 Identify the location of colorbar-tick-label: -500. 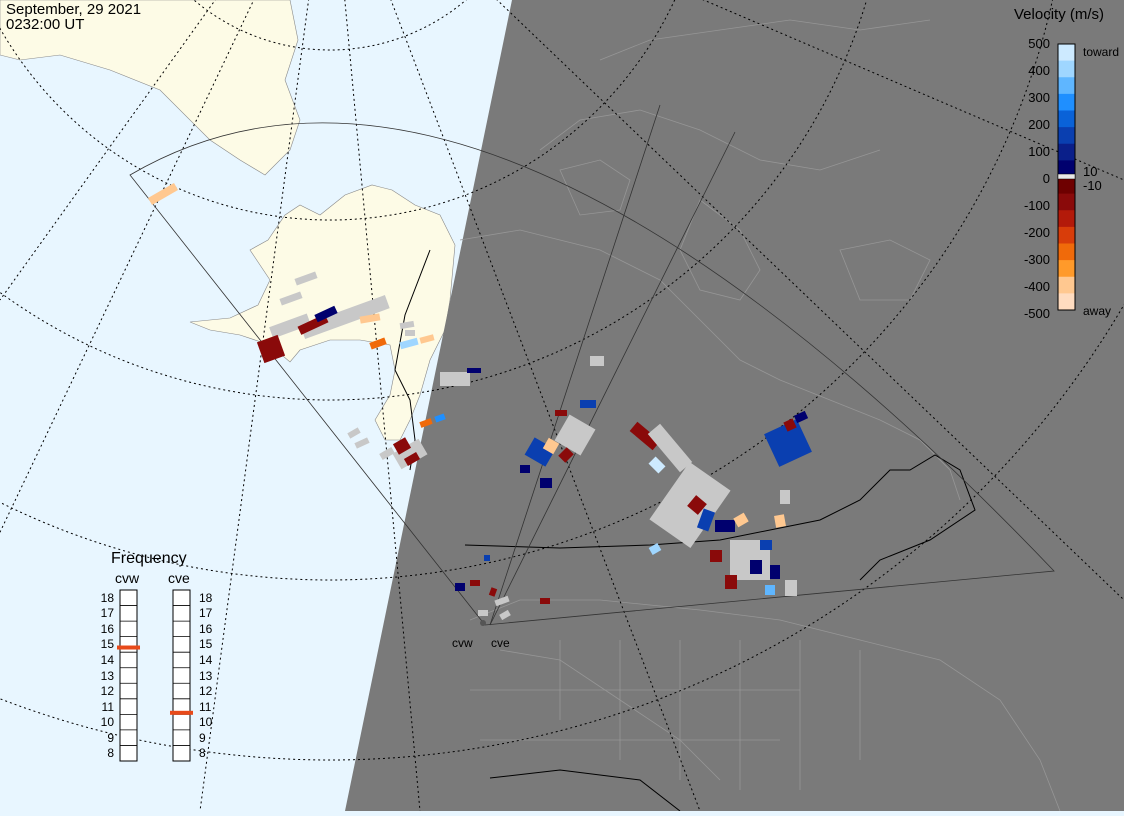
(1036, 313).